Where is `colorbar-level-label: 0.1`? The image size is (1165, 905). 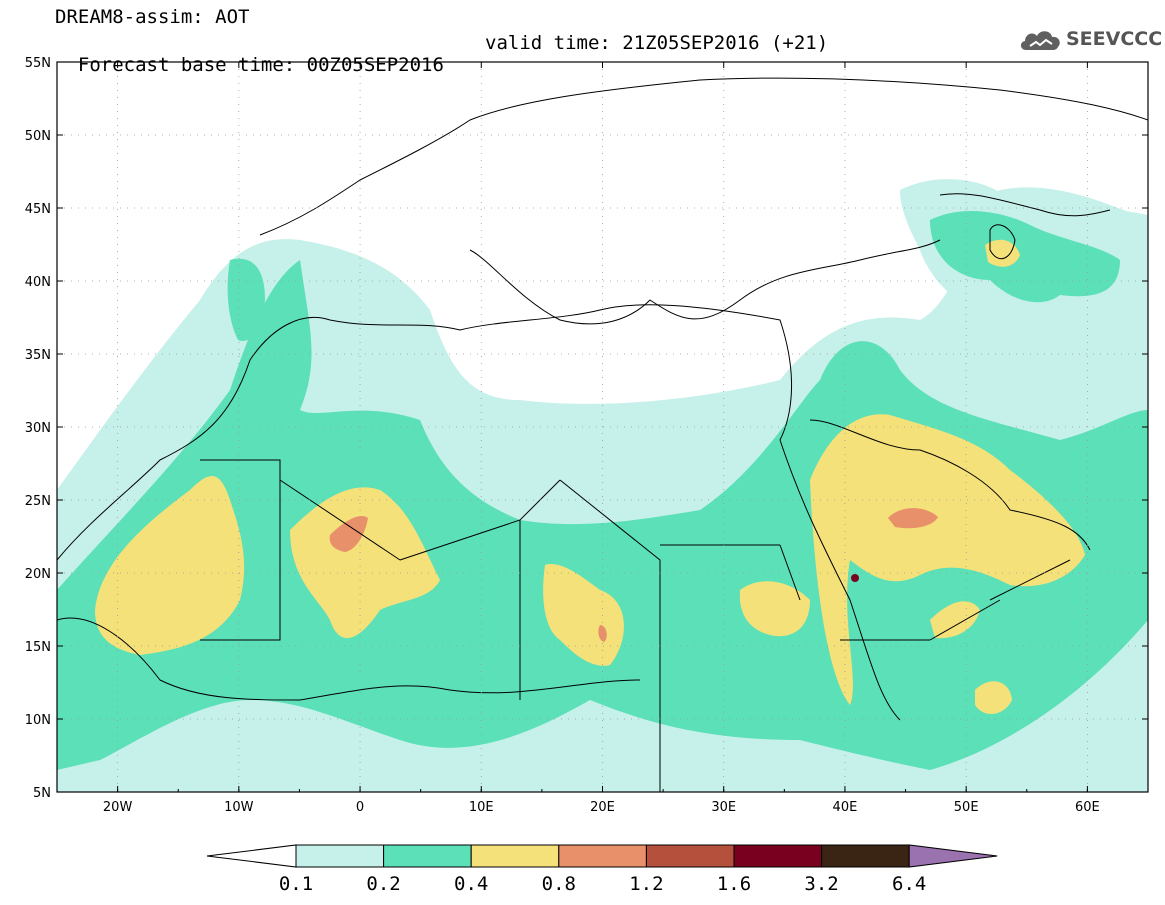 colorbar-level-label: 0.1 is located at coordinates (296, 884).